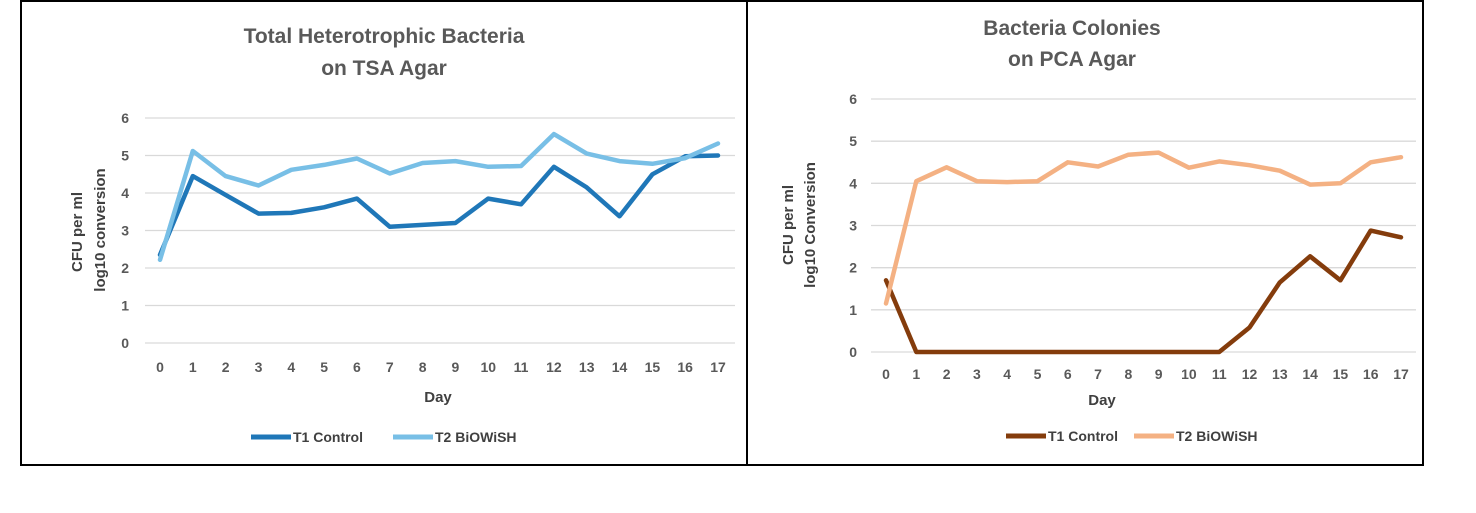 The height and width of the screenshot is (513, 1476). What do you see at coordinates (384, 36) in the screenshot?
I see `chart-title-line-1: Total Heterotrophic Bacteria` at bounding box center [384, 36].